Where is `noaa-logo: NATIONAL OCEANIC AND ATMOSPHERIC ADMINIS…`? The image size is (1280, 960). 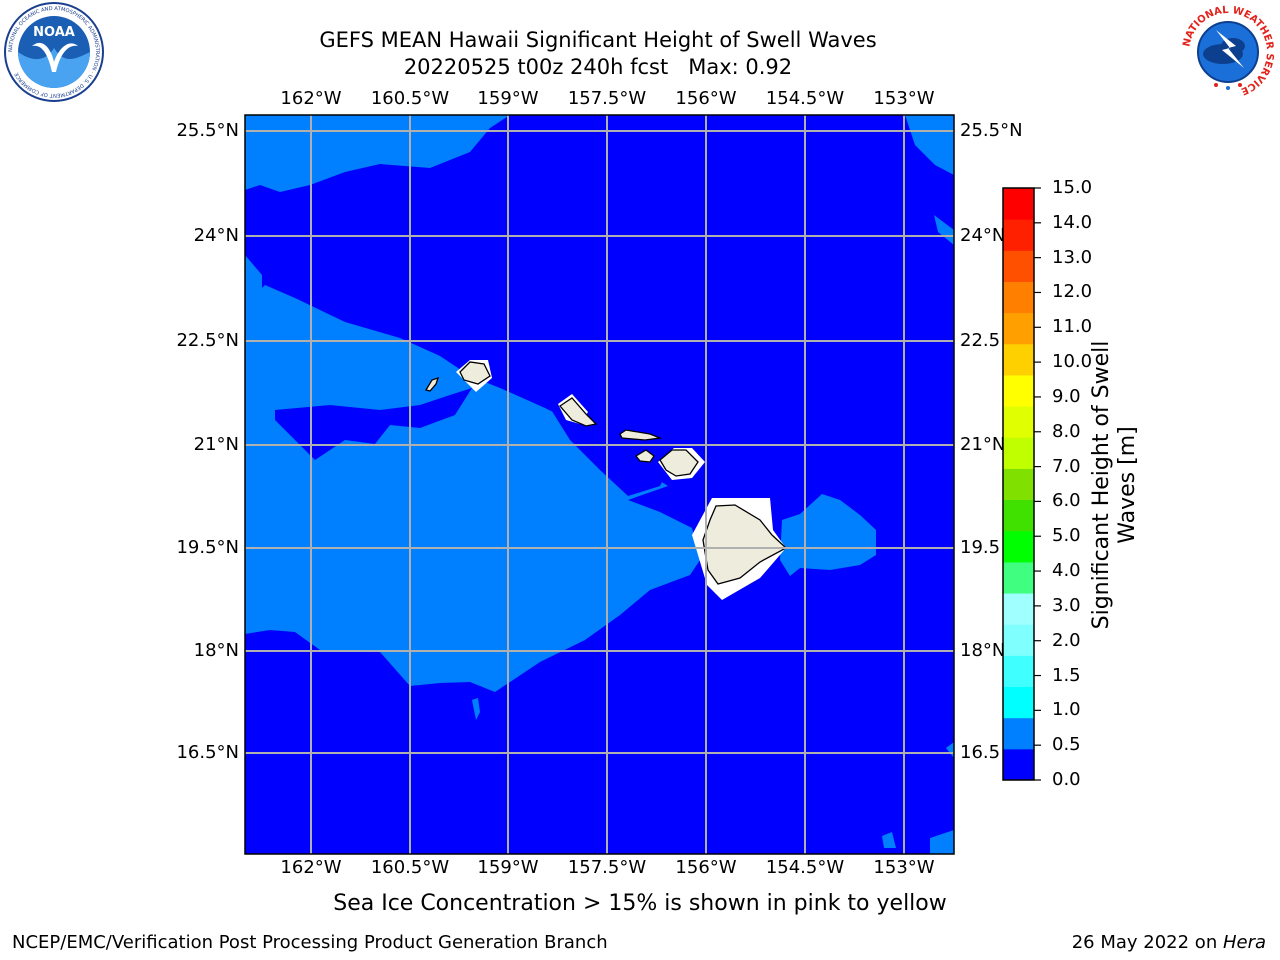
noaa-logo: NATIONAL OCEANIC AND ATMOSPHERIC ADMINIS… is located at coordinates (54, 54).